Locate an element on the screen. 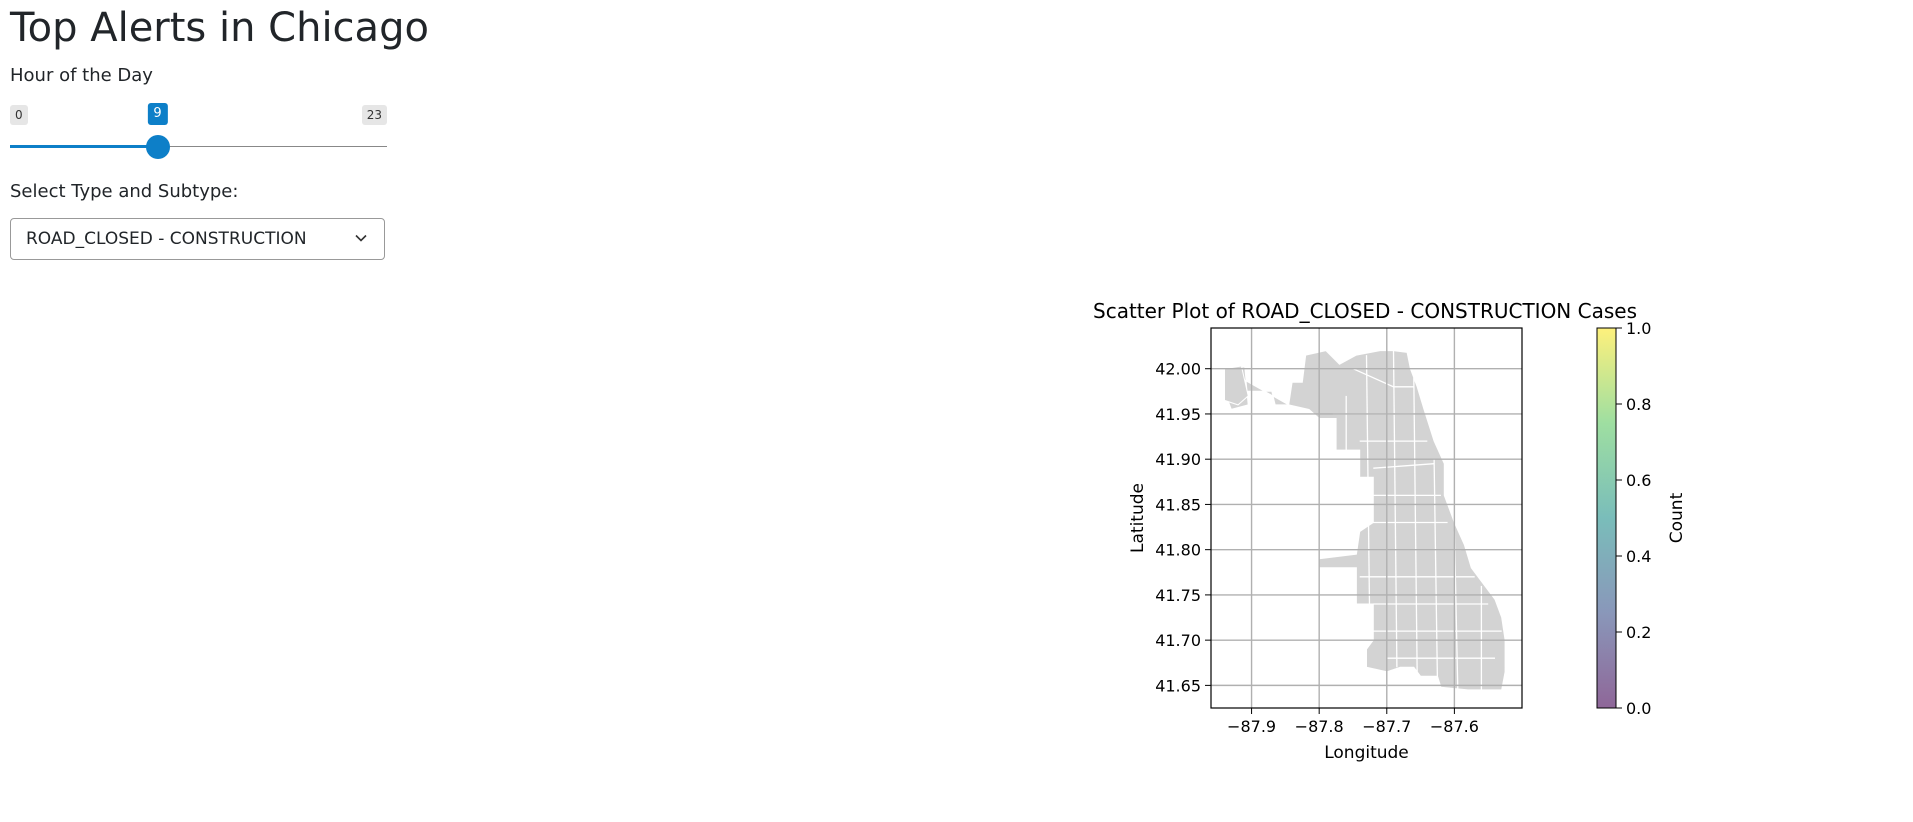 Image resolution: width=1913 pixels, height=822 pixels. y-axis-label: Latitude is located at coordinates (1138, 518).